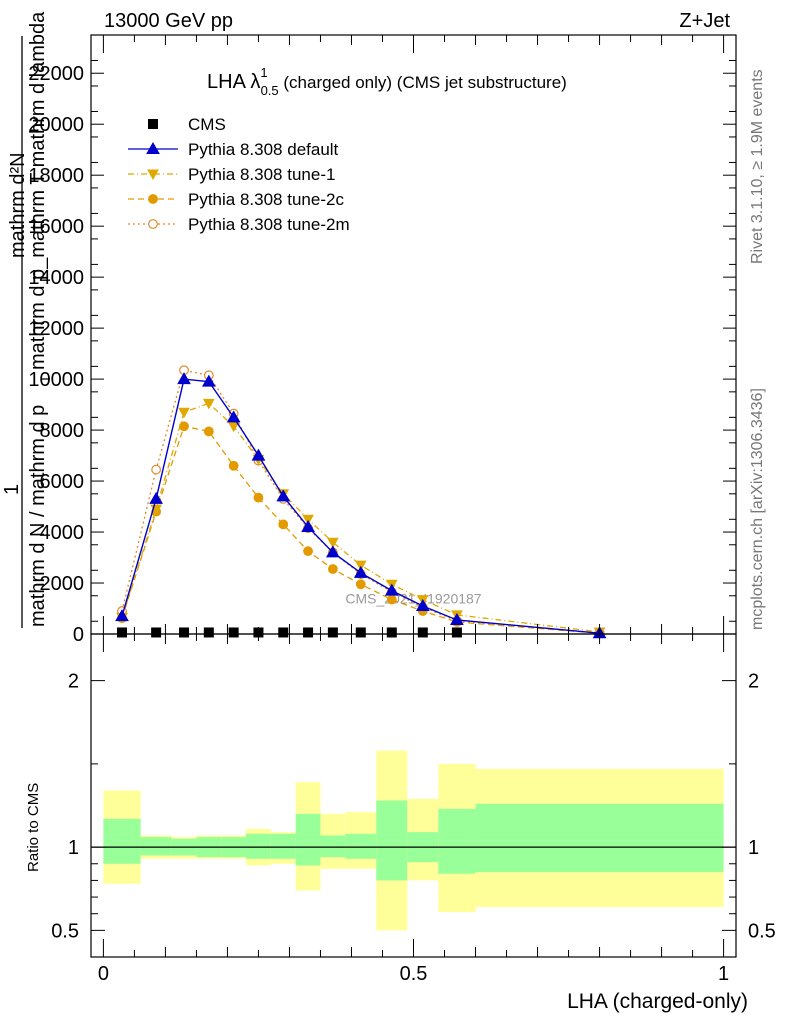 The width and height of the screenshot is (786, 1024). Describe the element at coordinates (73, 682) in the screenshot. I see `ratio-y-tick-label: 2` at that location.